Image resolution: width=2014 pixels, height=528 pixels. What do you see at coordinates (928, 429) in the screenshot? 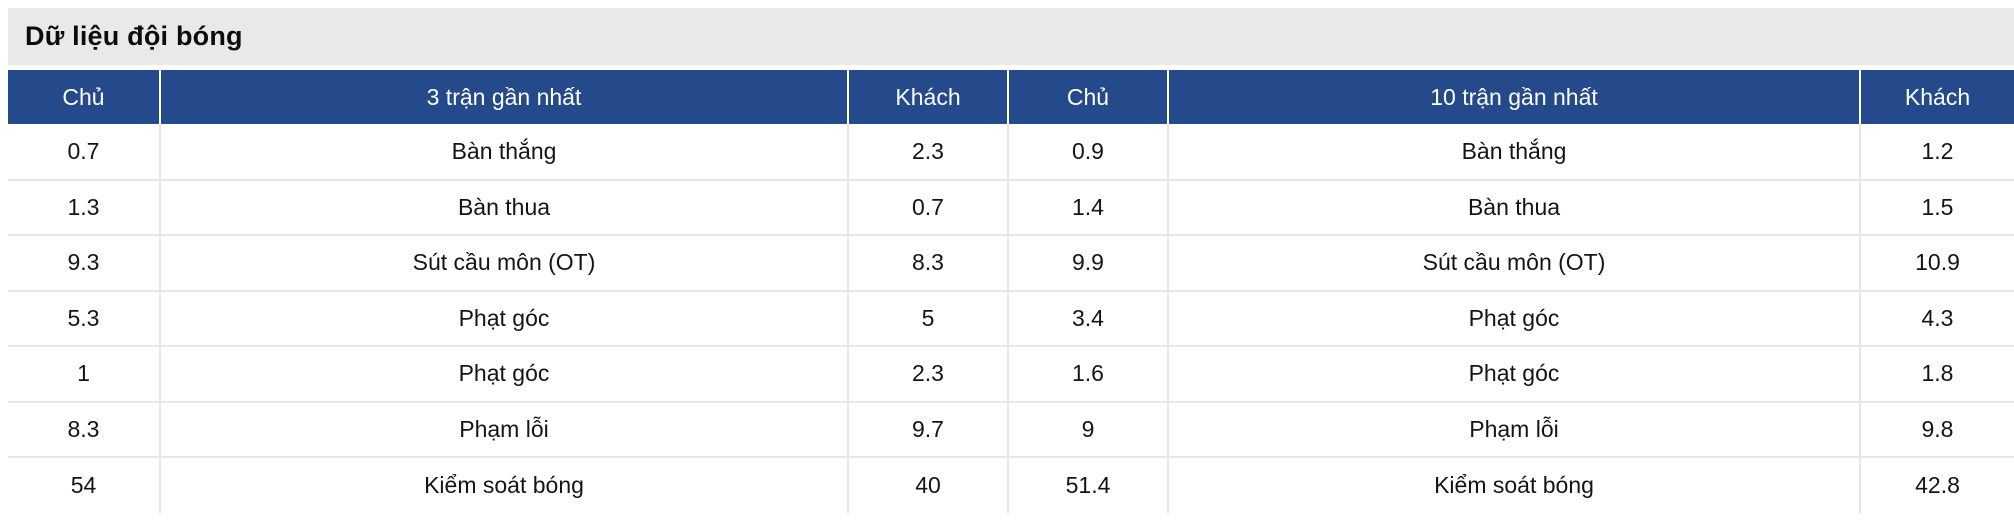
I see `stat-value-cell: 9.7` at bounding box center [928, 429].